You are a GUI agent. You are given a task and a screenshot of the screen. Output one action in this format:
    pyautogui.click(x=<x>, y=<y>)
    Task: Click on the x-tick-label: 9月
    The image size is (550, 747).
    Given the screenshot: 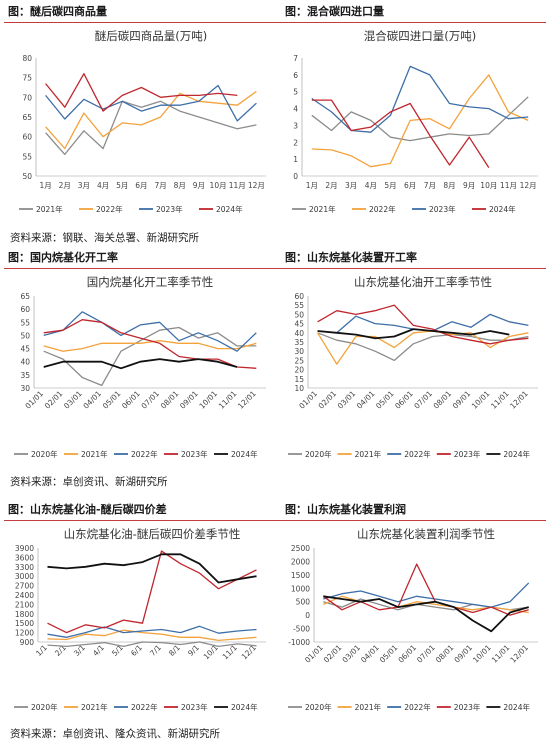 What is the action you would take?
    pyautogui.click(x=469, y=185)
    